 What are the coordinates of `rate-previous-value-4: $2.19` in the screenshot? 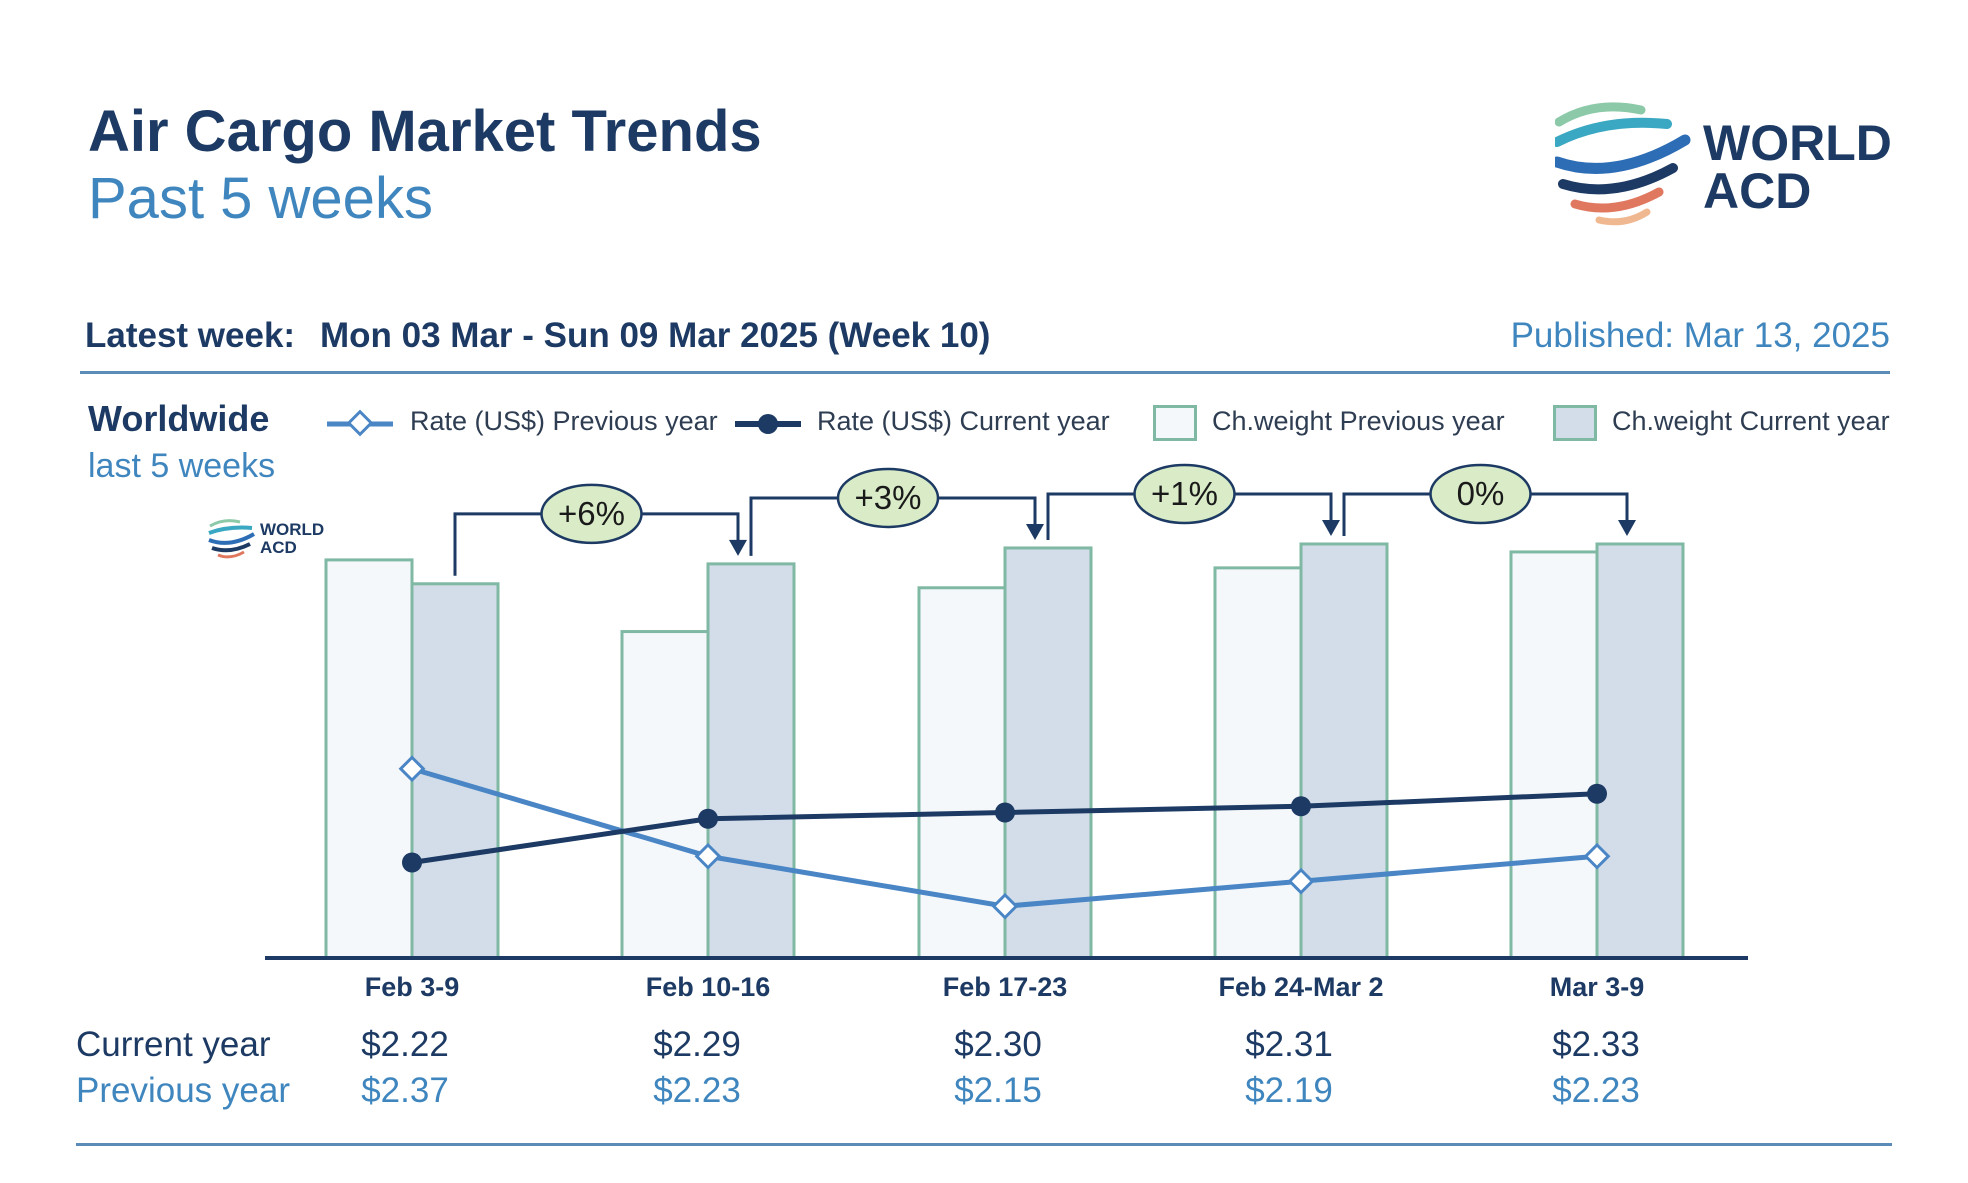 It's located at (1289, 1090).